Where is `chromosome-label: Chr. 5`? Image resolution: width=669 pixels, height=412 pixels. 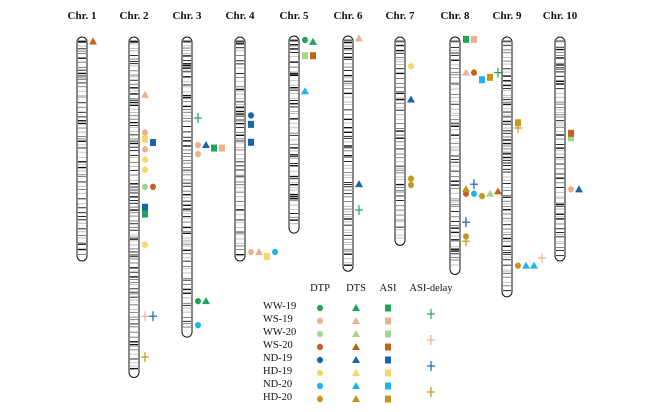 chromosome-label: Chr. 5 is located at coordinates (294, 16).